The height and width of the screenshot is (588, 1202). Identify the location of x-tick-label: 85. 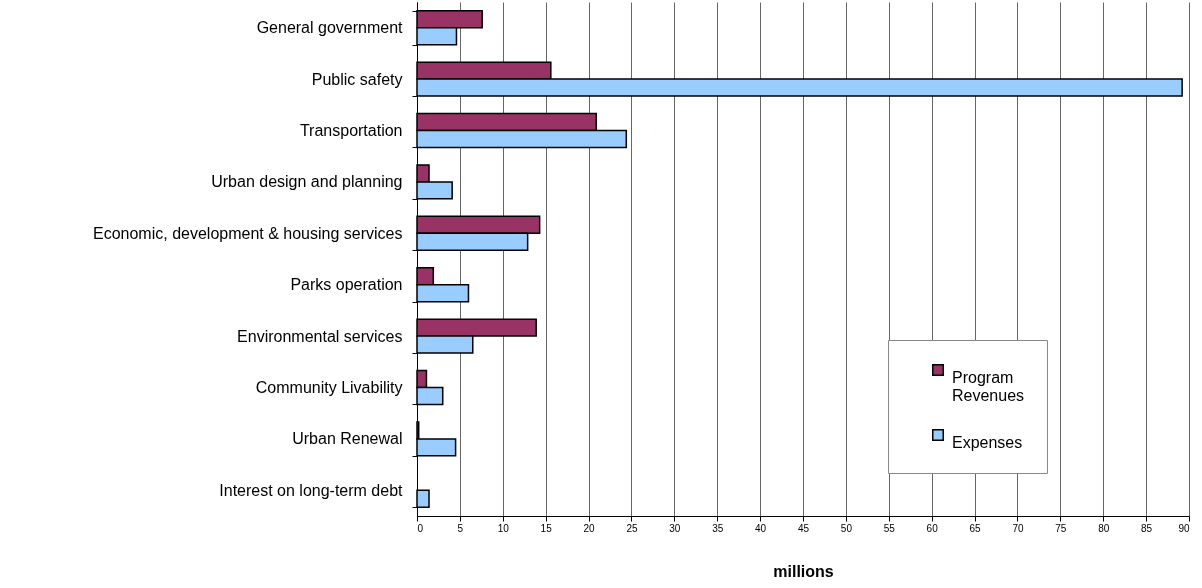
(1147, 528).